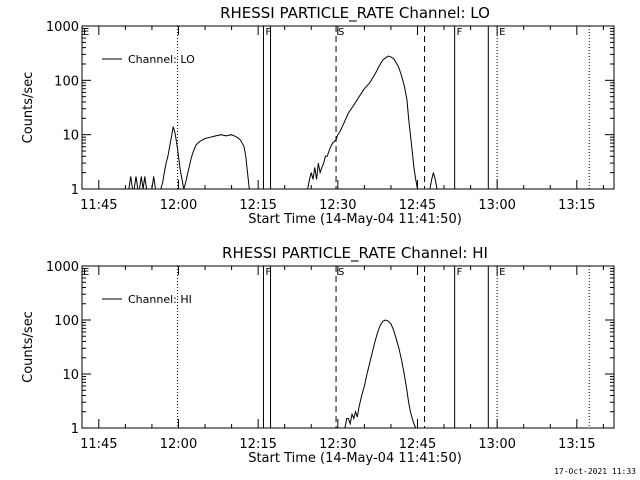  What do you see at coordinates (161, 59) in the screenshot?
I see `legend-label: Channel: LO` at bounding box center [161, 59].